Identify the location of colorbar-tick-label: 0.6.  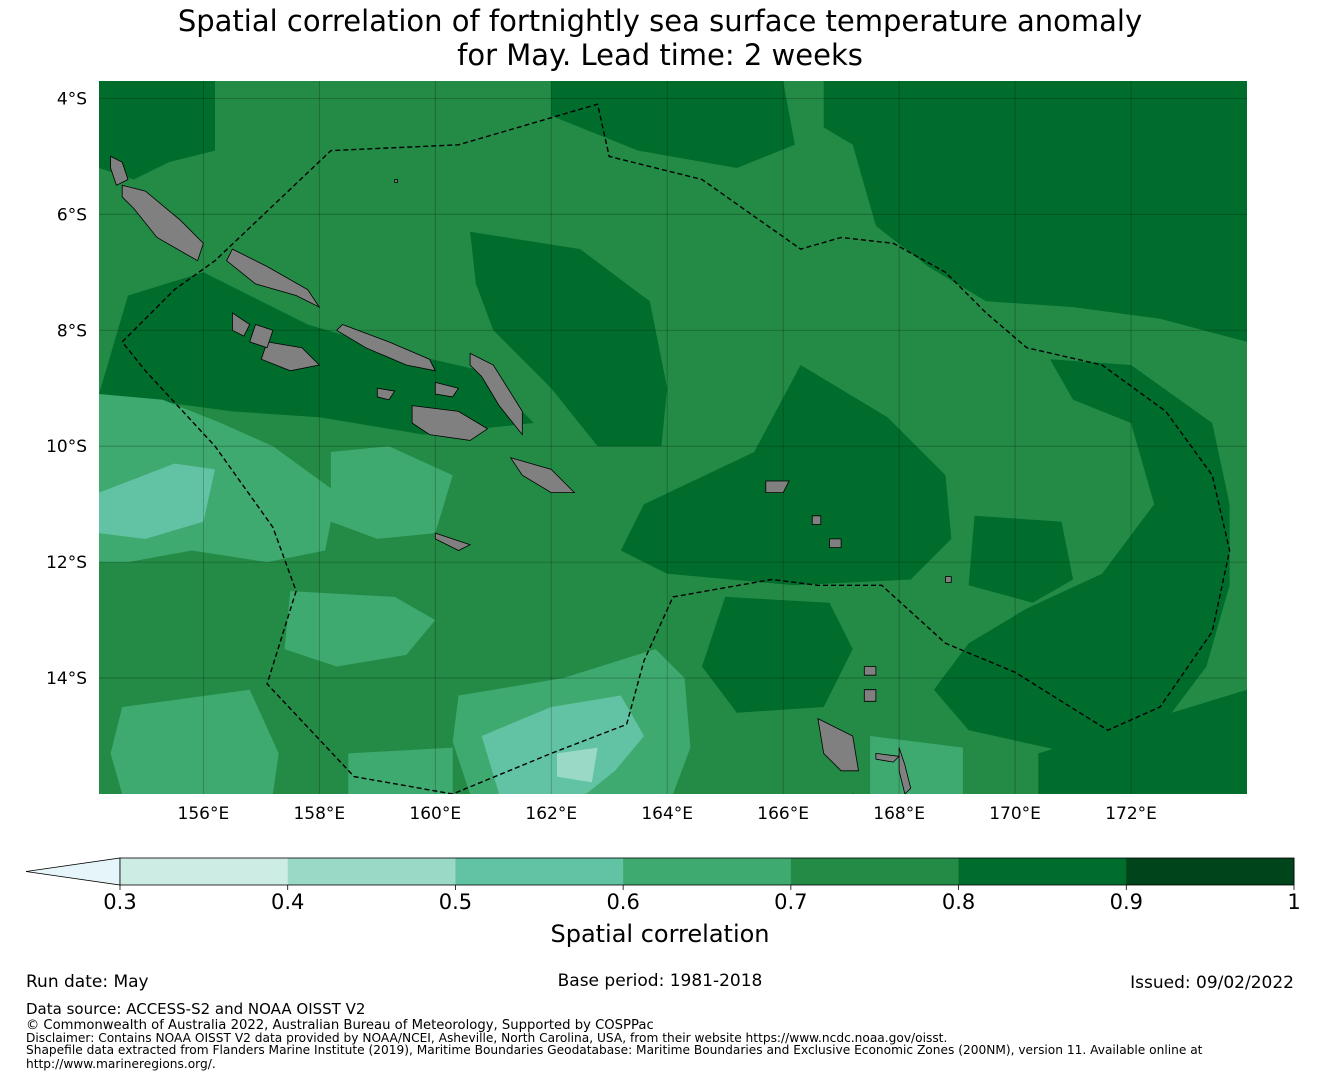
(622, 902).